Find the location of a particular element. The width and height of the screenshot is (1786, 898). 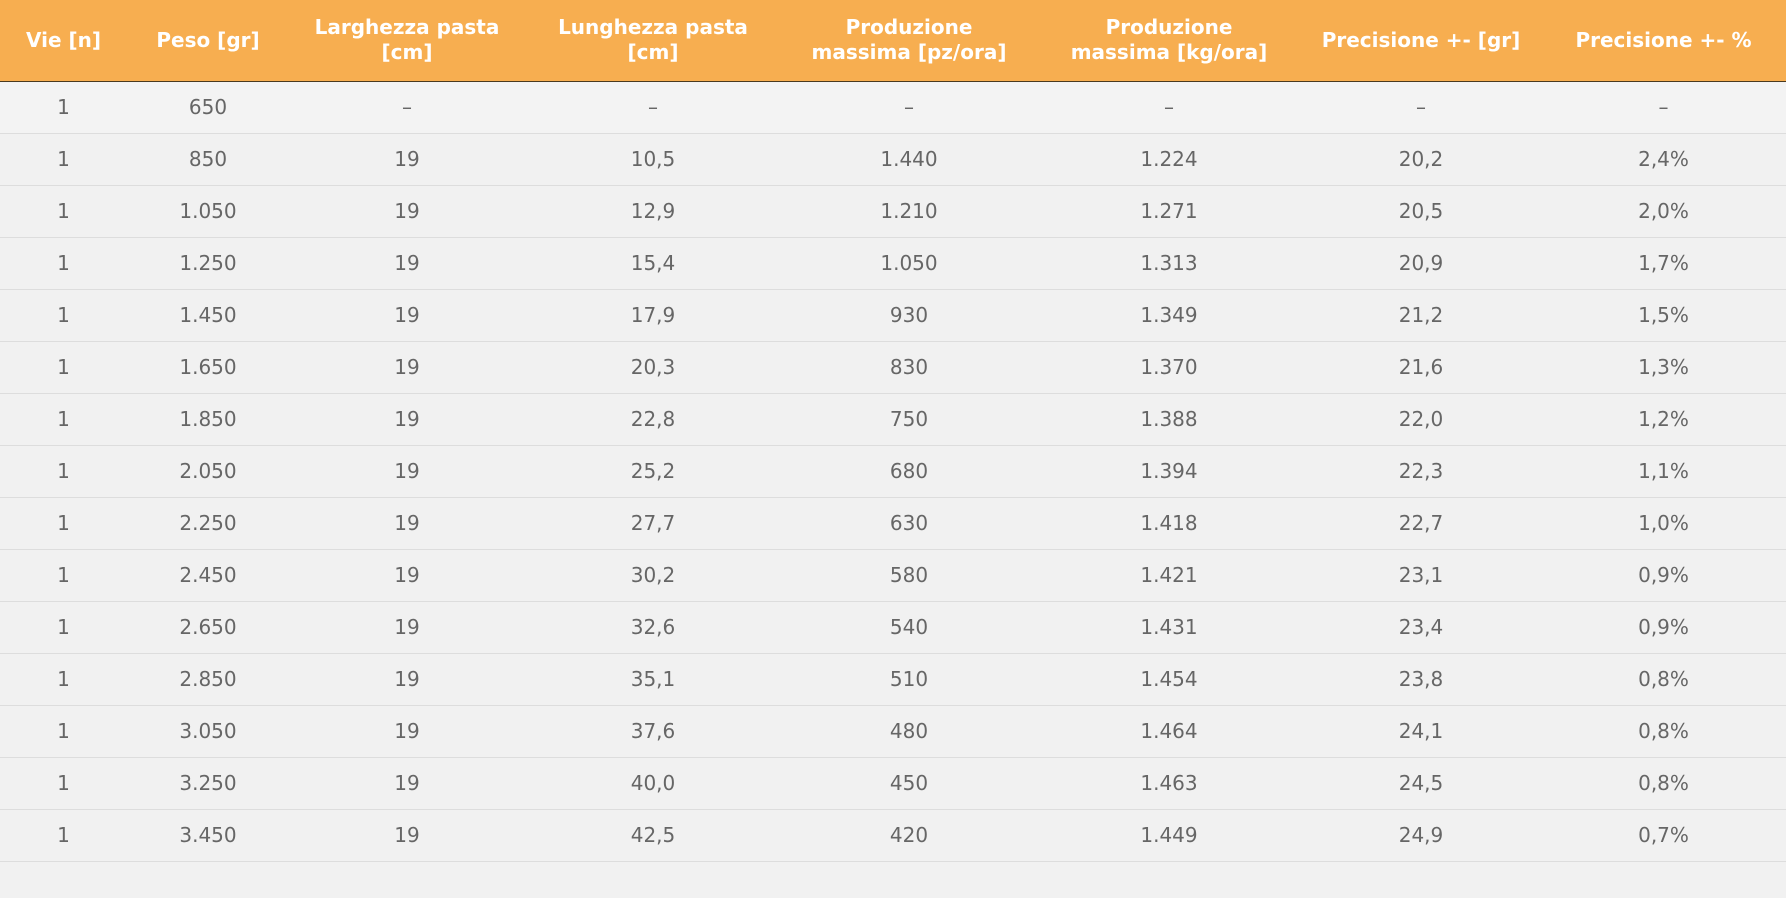

header-precisione-pct: Precisione +- % is located at coordinates (1663, 41).